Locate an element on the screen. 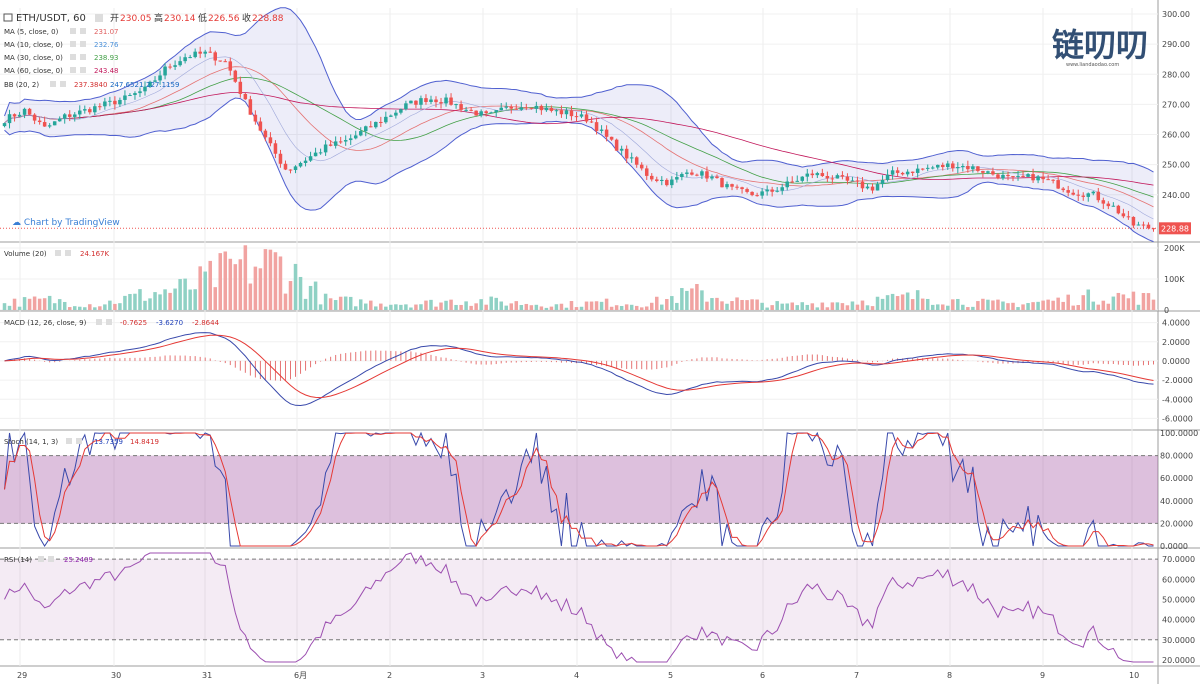 The width and height of the screenshot is (1200, 688). stoch-band-fill is located at coordinates (579, 489).